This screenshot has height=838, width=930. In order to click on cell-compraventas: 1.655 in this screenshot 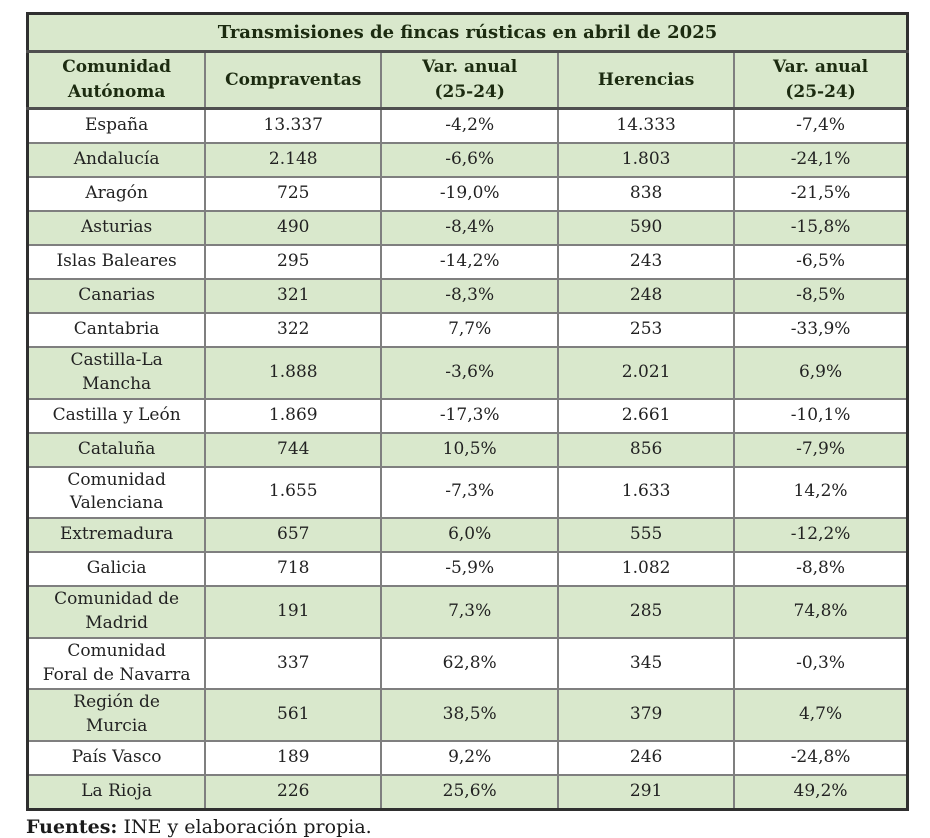, I will do `click(293, 492)`.